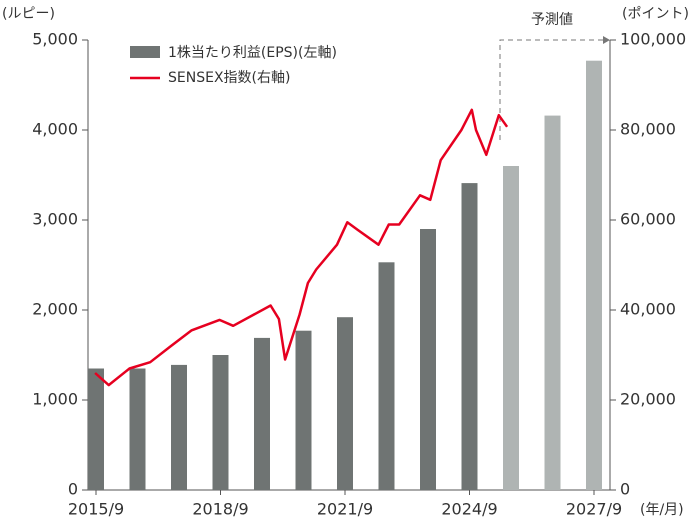 The height and width of the screenshot is (528, 695). Describe the element at coordinates (662, 510) in the screenshot. I see `x-axis-label: (年/月)` at that location.